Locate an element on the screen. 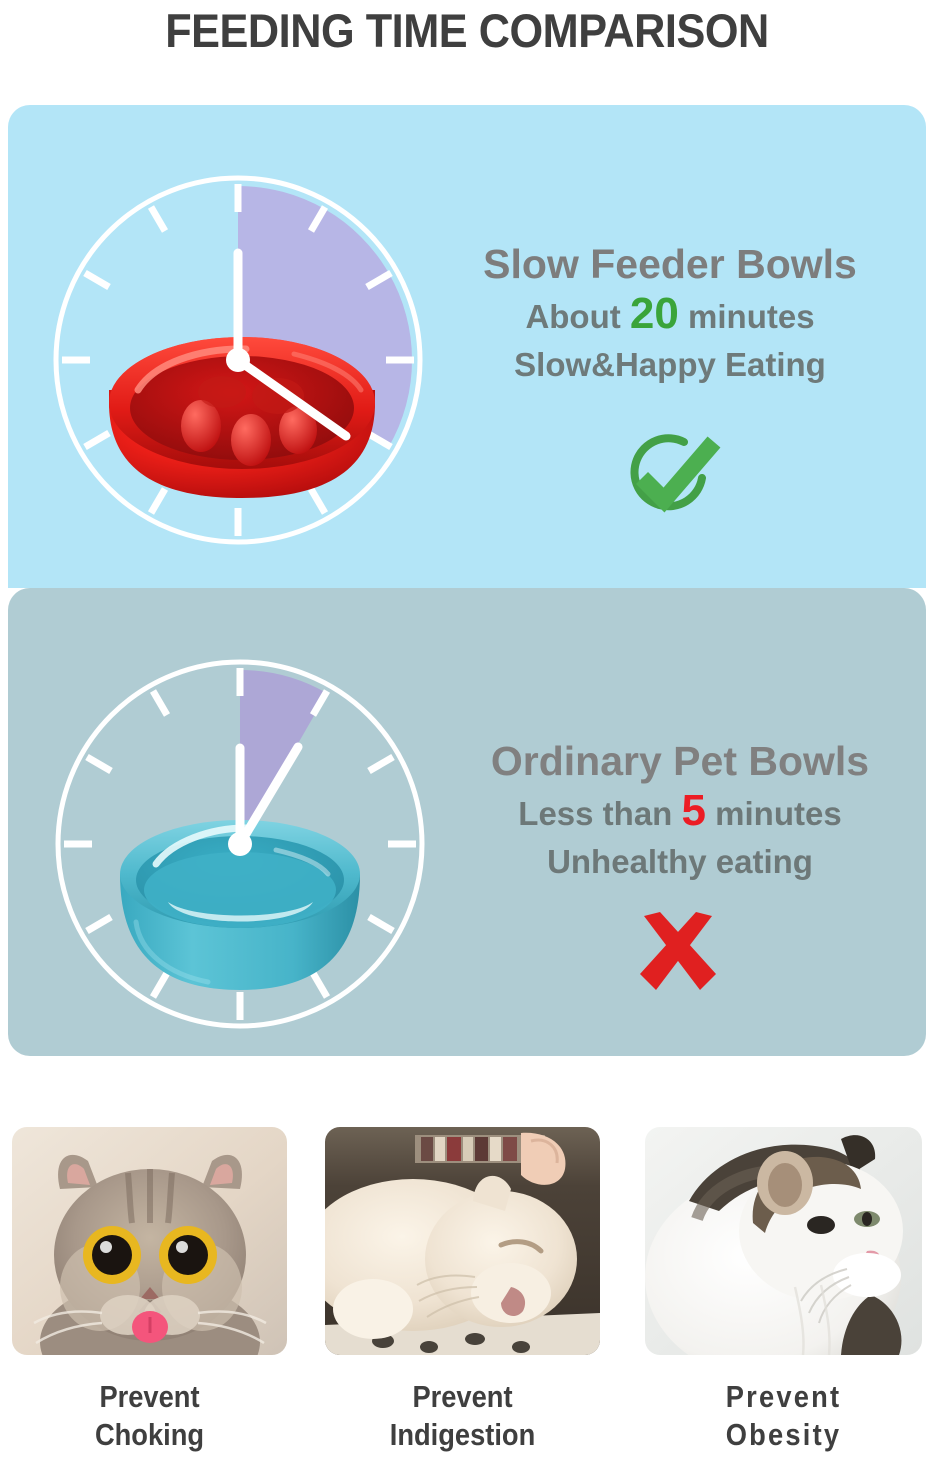  ordinary-time-suffix: minutes is located at coordinates (778, 813).